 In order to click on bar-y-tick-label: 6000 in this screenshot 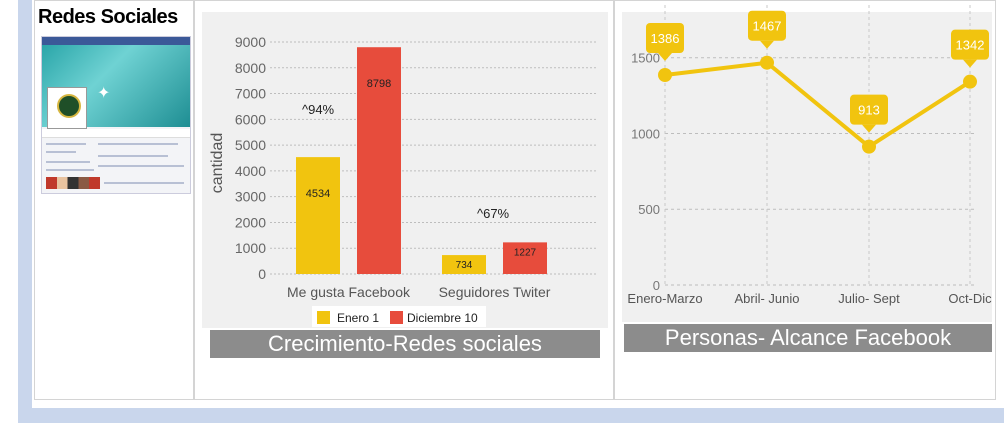, I will do `click(250, 119)`.